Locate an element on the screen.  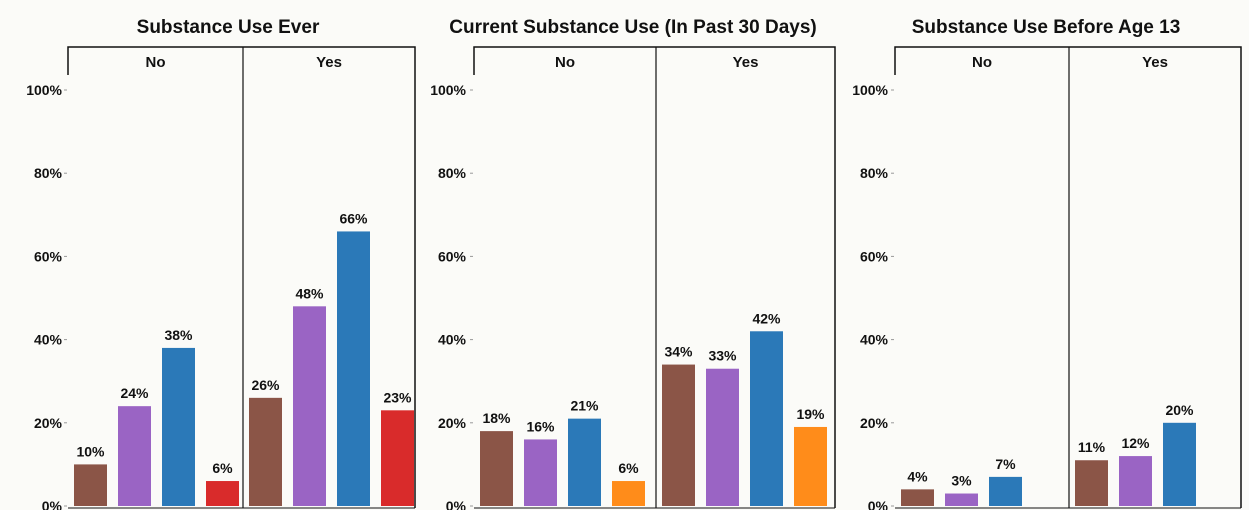
data-label: 23% is located at coordinates (397, 397).